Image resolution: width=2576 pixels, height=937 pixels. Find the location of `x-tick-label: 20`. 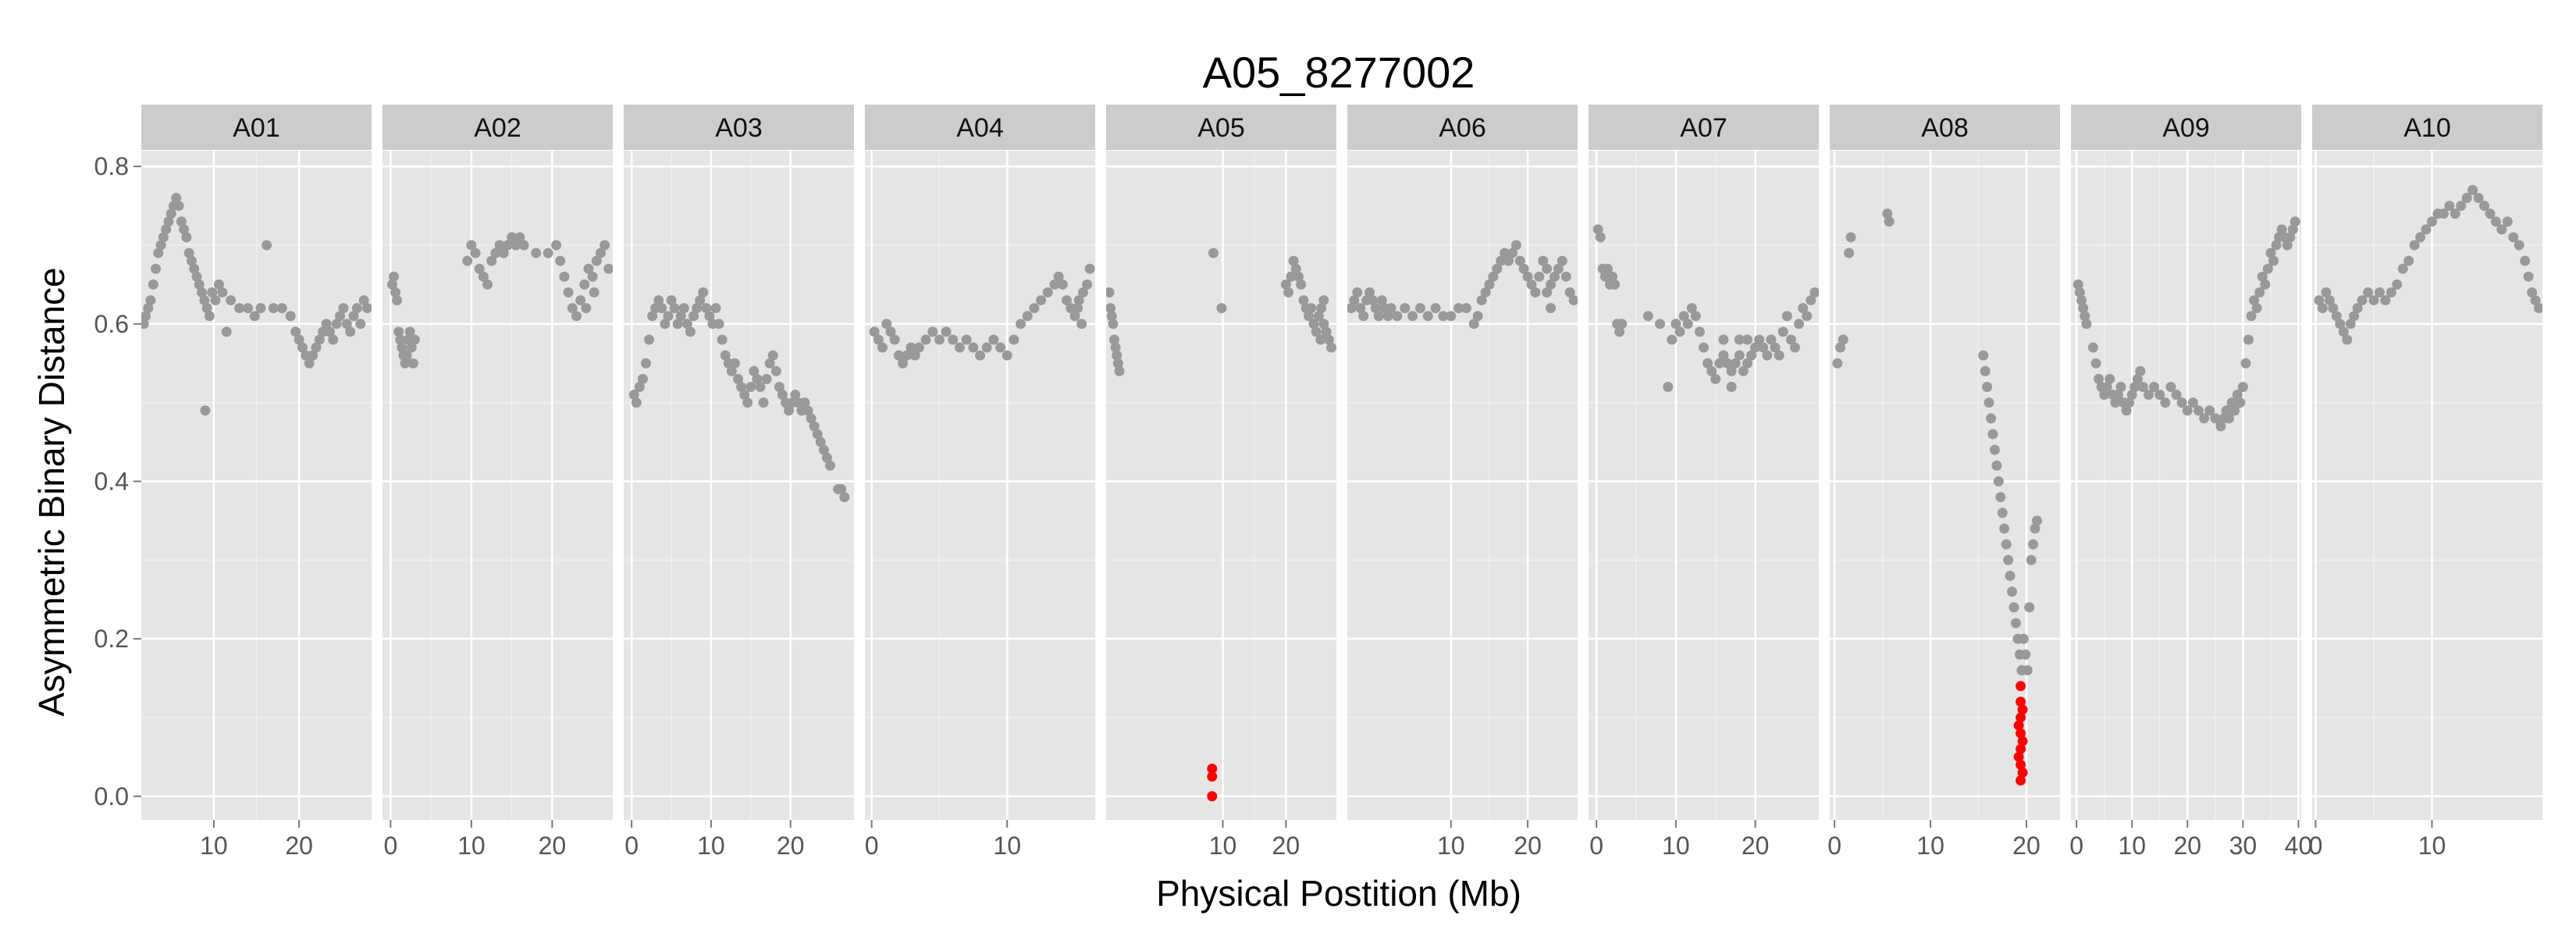

x-tick-label: 20 is located at coordinates (2187, 846).